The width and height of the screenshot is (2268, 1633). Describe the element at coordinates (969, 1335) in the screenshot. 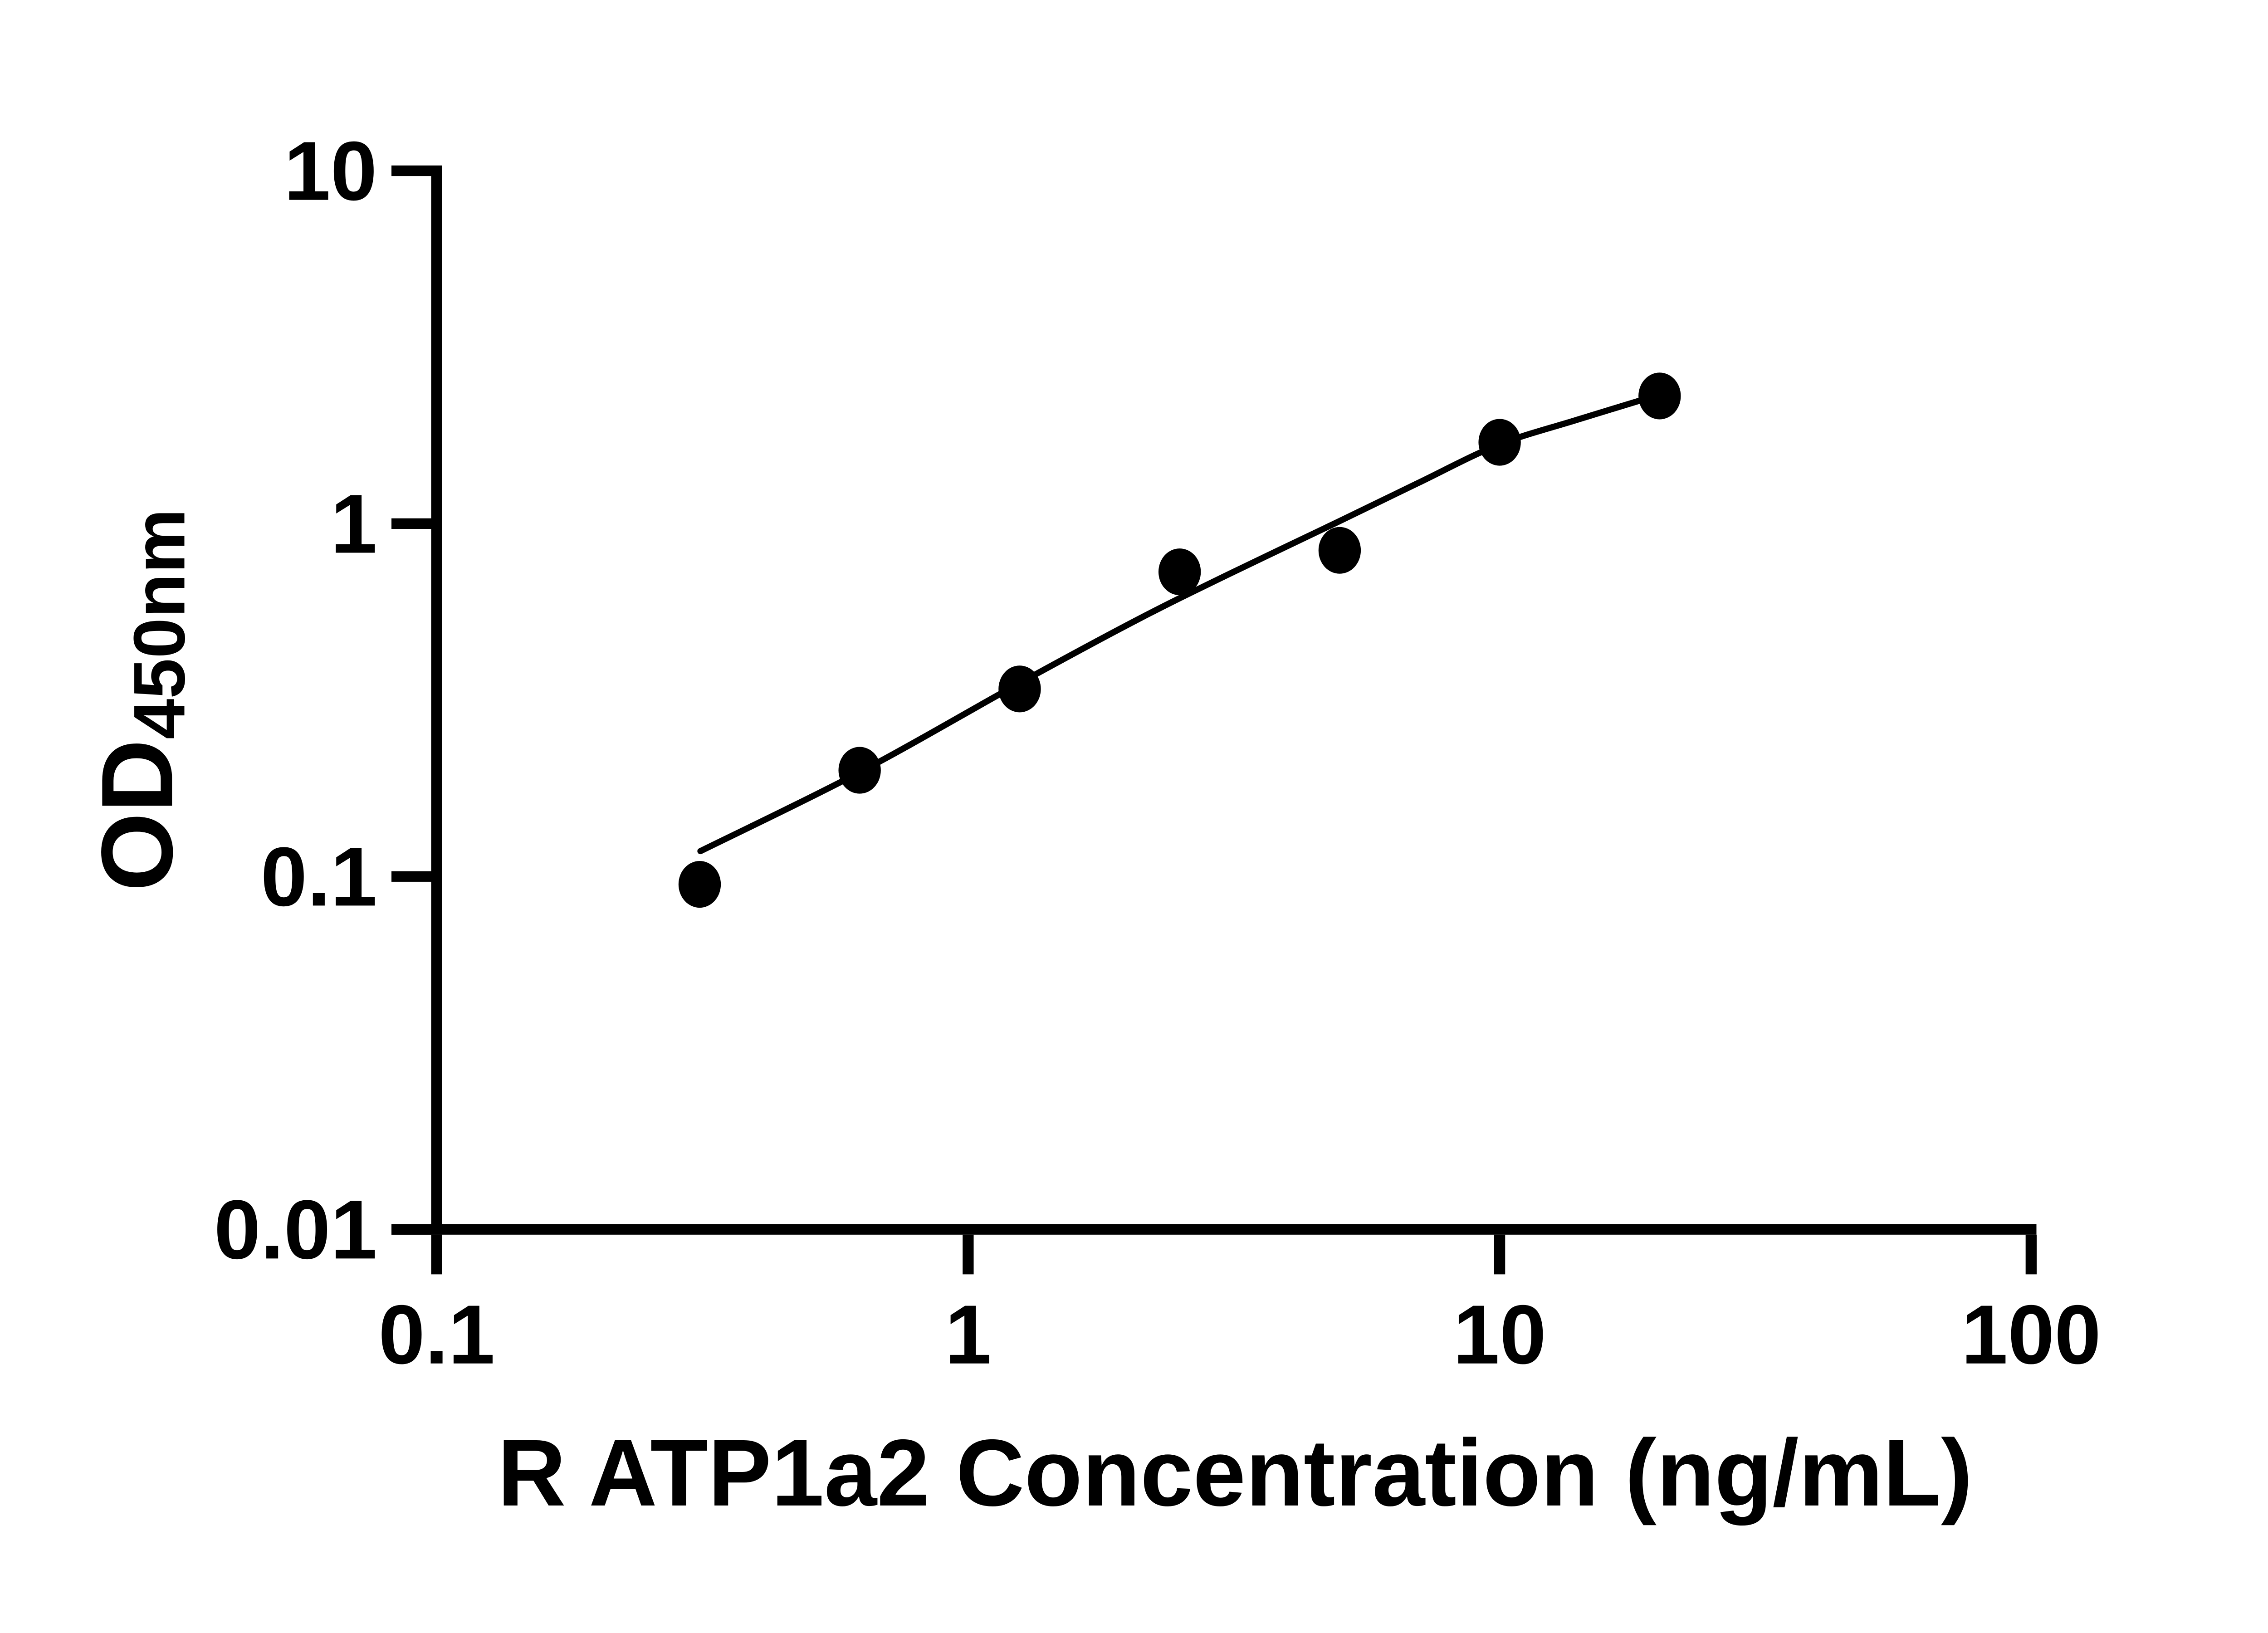

I see `x-tick-label: 1` at that location.